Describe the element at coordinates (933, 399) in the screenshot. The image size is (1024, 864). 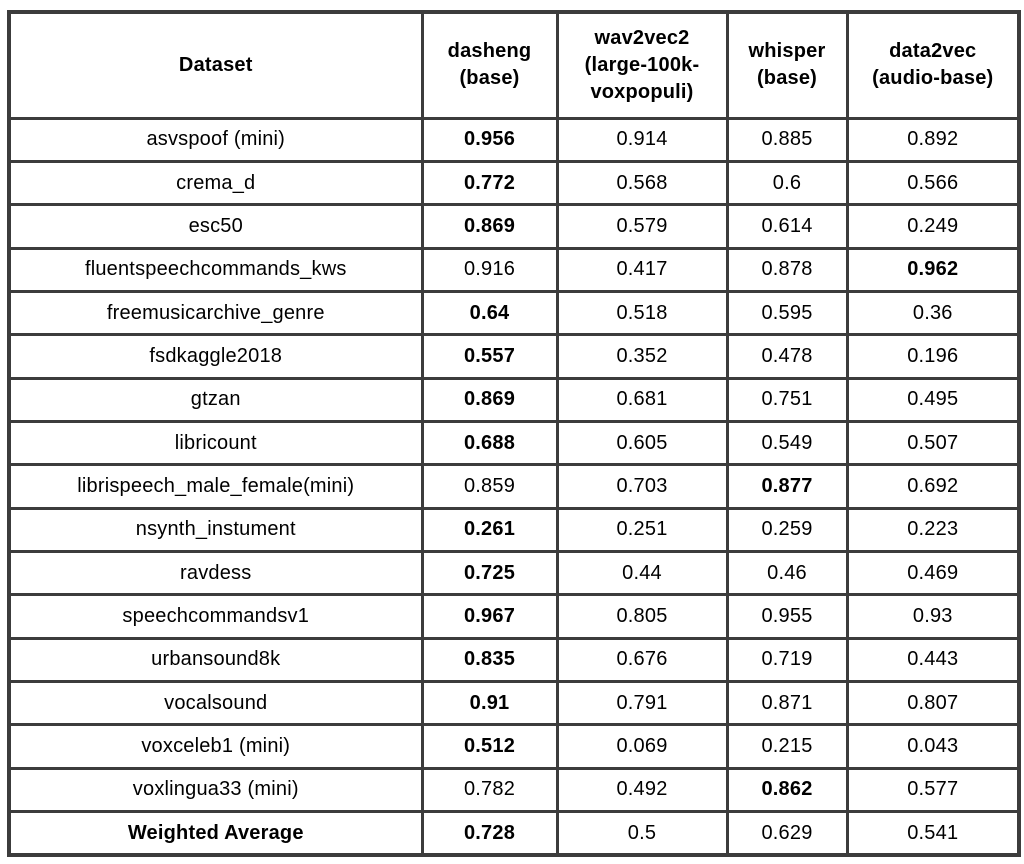
I see `score-cell-data2vec: 0.495` at that location.